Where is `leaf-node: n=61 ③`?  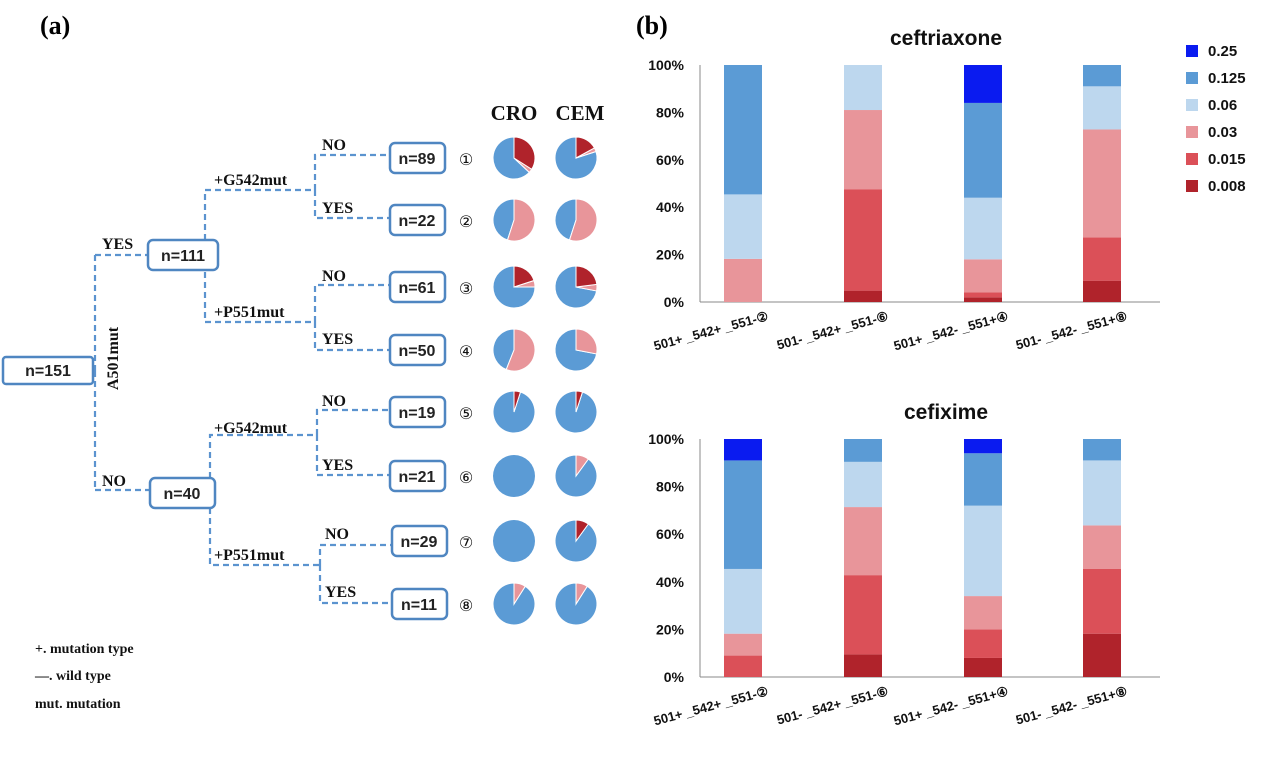
leaf-node: n=61 ③ is located at coordinates (493, 287).